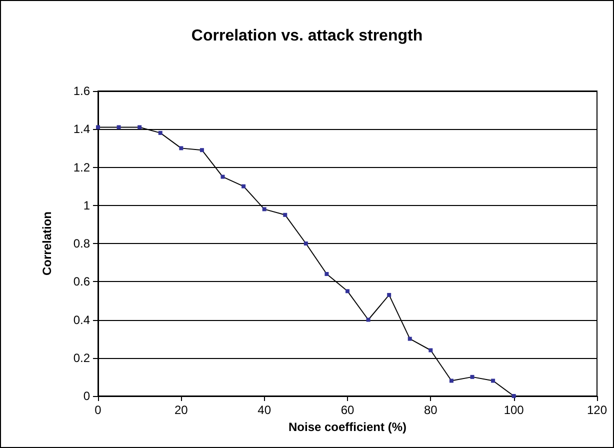 The width and height of the screenshot is (614, 448). Describe the element at coordinates (181, 410) in the screenshot. I see `x-tick-label: 20` at that location.